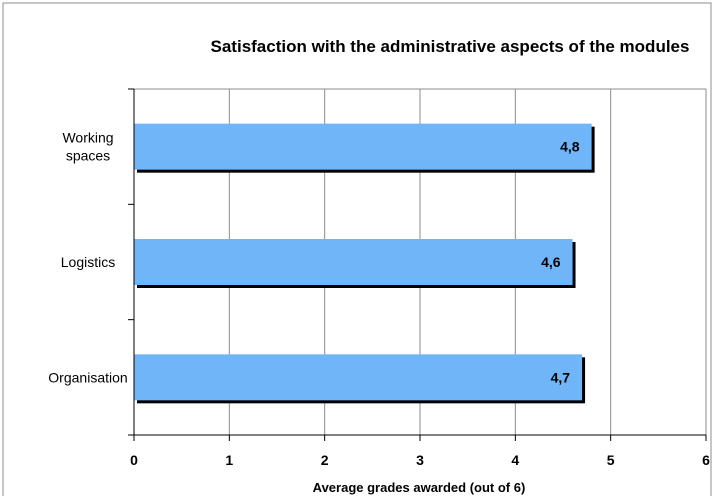 The height and width of the screenshot is (501, 716). Describe the element at coordinates (420, 460) in the screenshot. I see `x-tick-label-3: 3` at that location.